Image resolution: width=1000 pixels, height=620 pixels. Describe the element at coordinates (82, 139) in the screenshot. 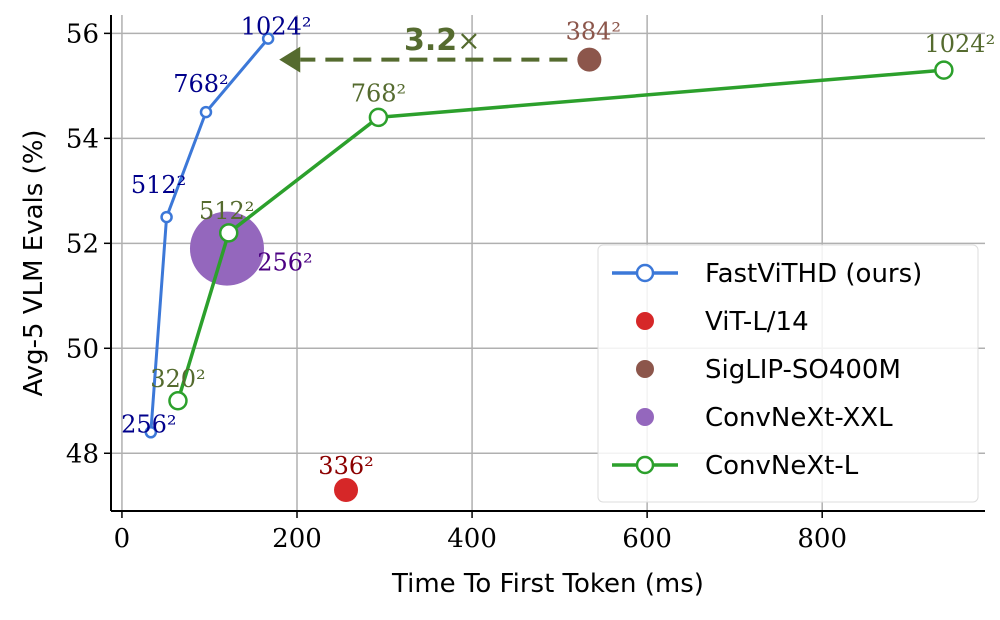

I see `y-tick-label: 54` at that location.